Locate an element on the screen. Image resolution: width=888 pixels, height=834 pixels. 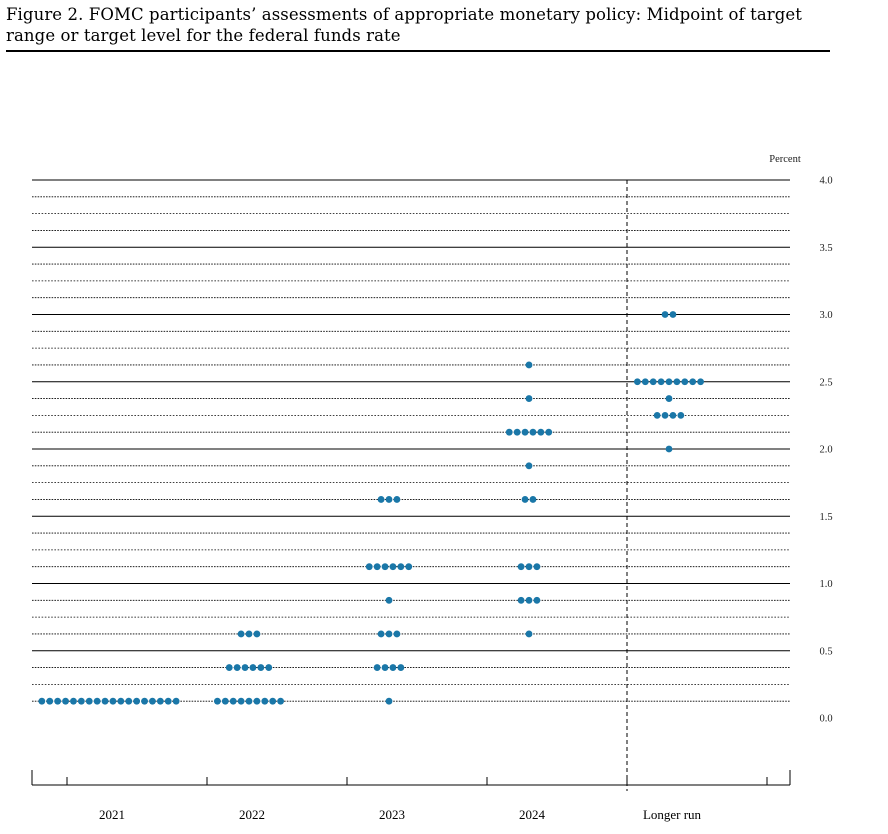
category-label: 2023 is located at coordinates (392, 814).